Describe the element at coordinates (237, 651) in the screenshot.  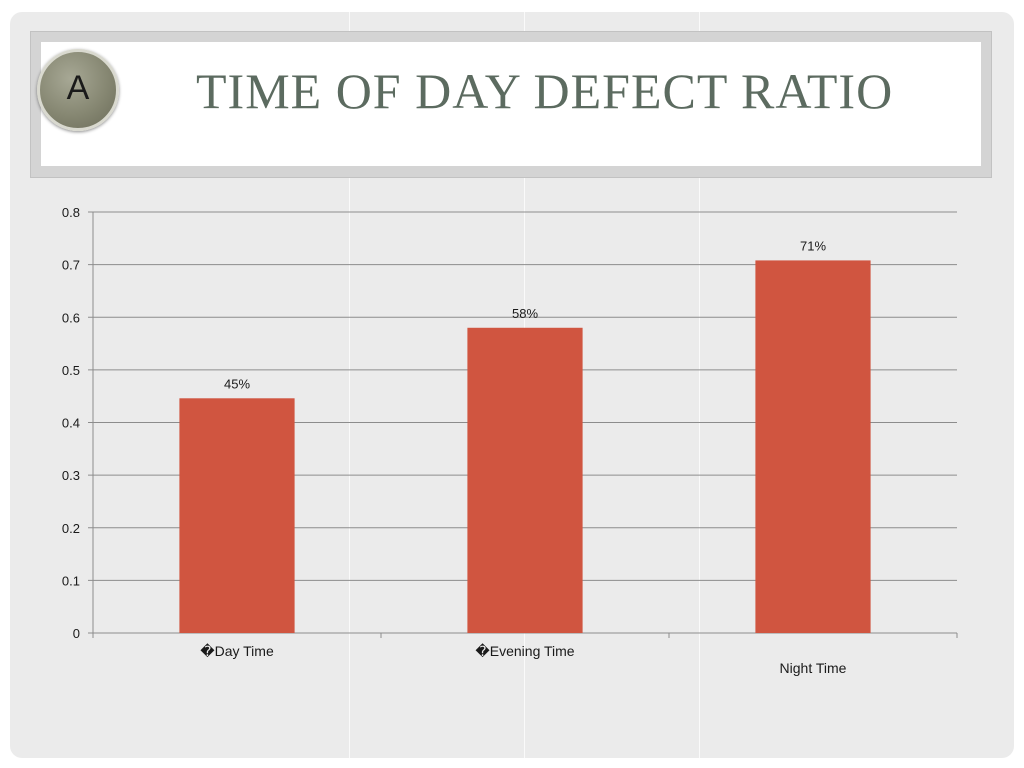
I see `x-category-label: �Day Time` at that location.